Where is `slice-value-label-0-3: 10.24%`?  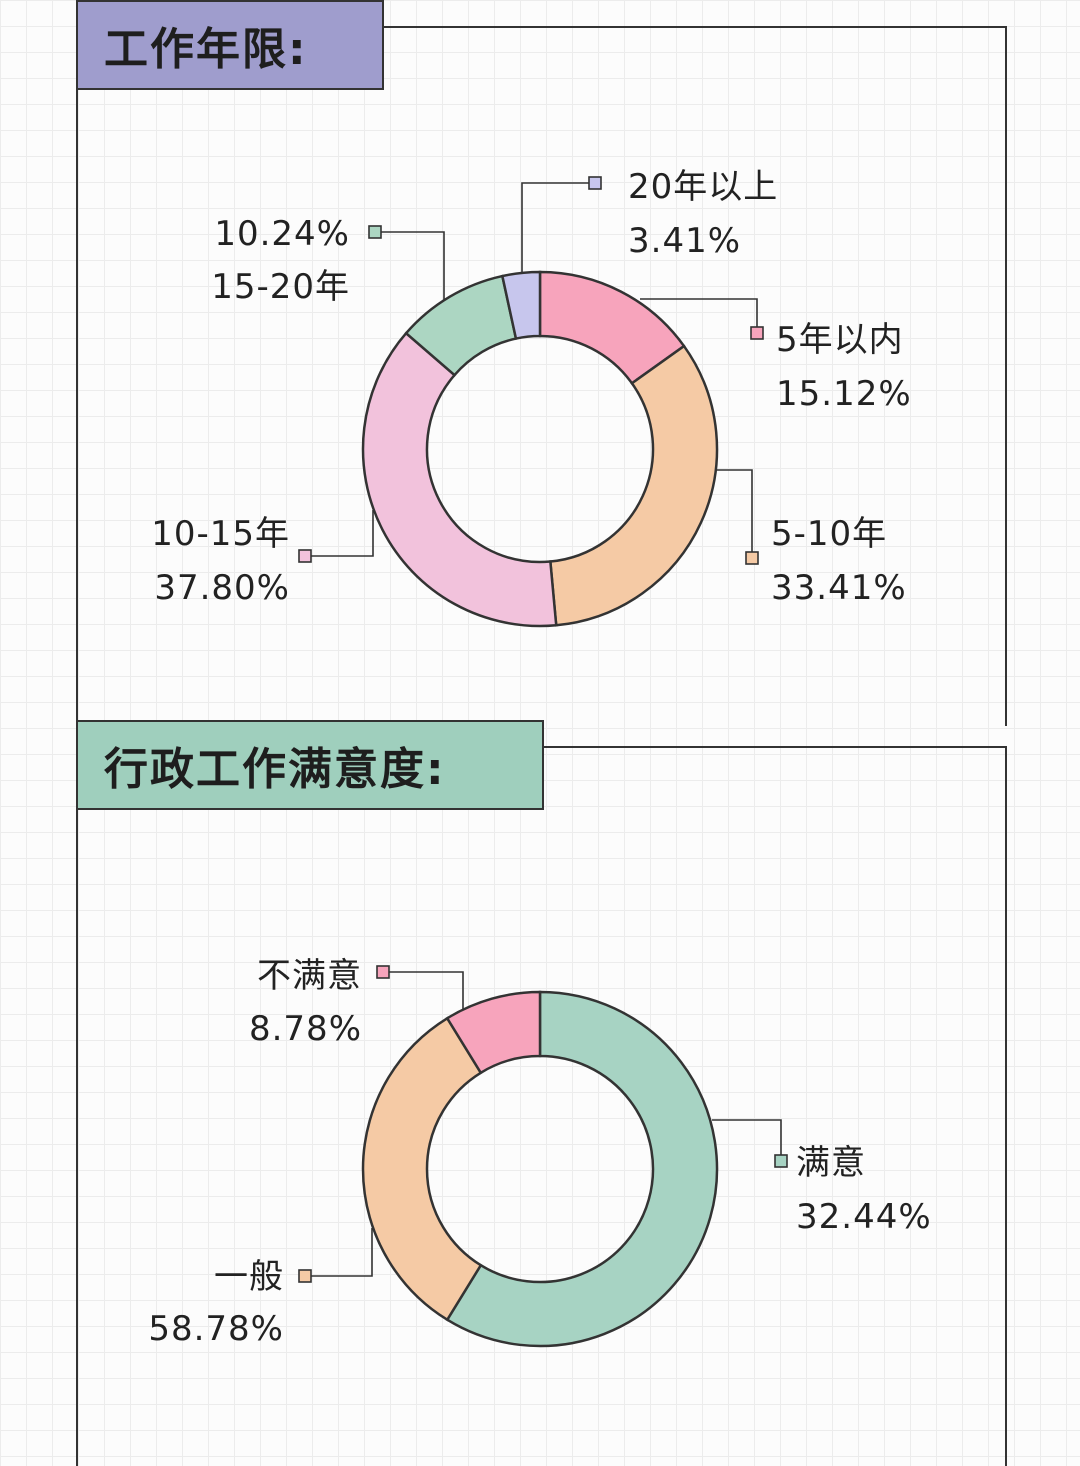
slice-value-label-0-3: 10.24% is located at coordinates (282, 234).